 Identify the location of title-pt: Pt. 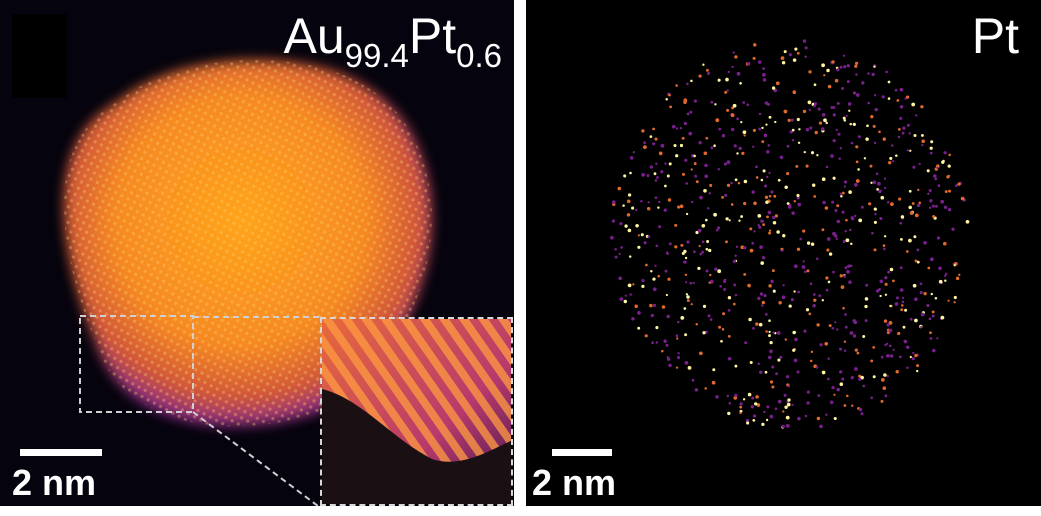
(432, 36).